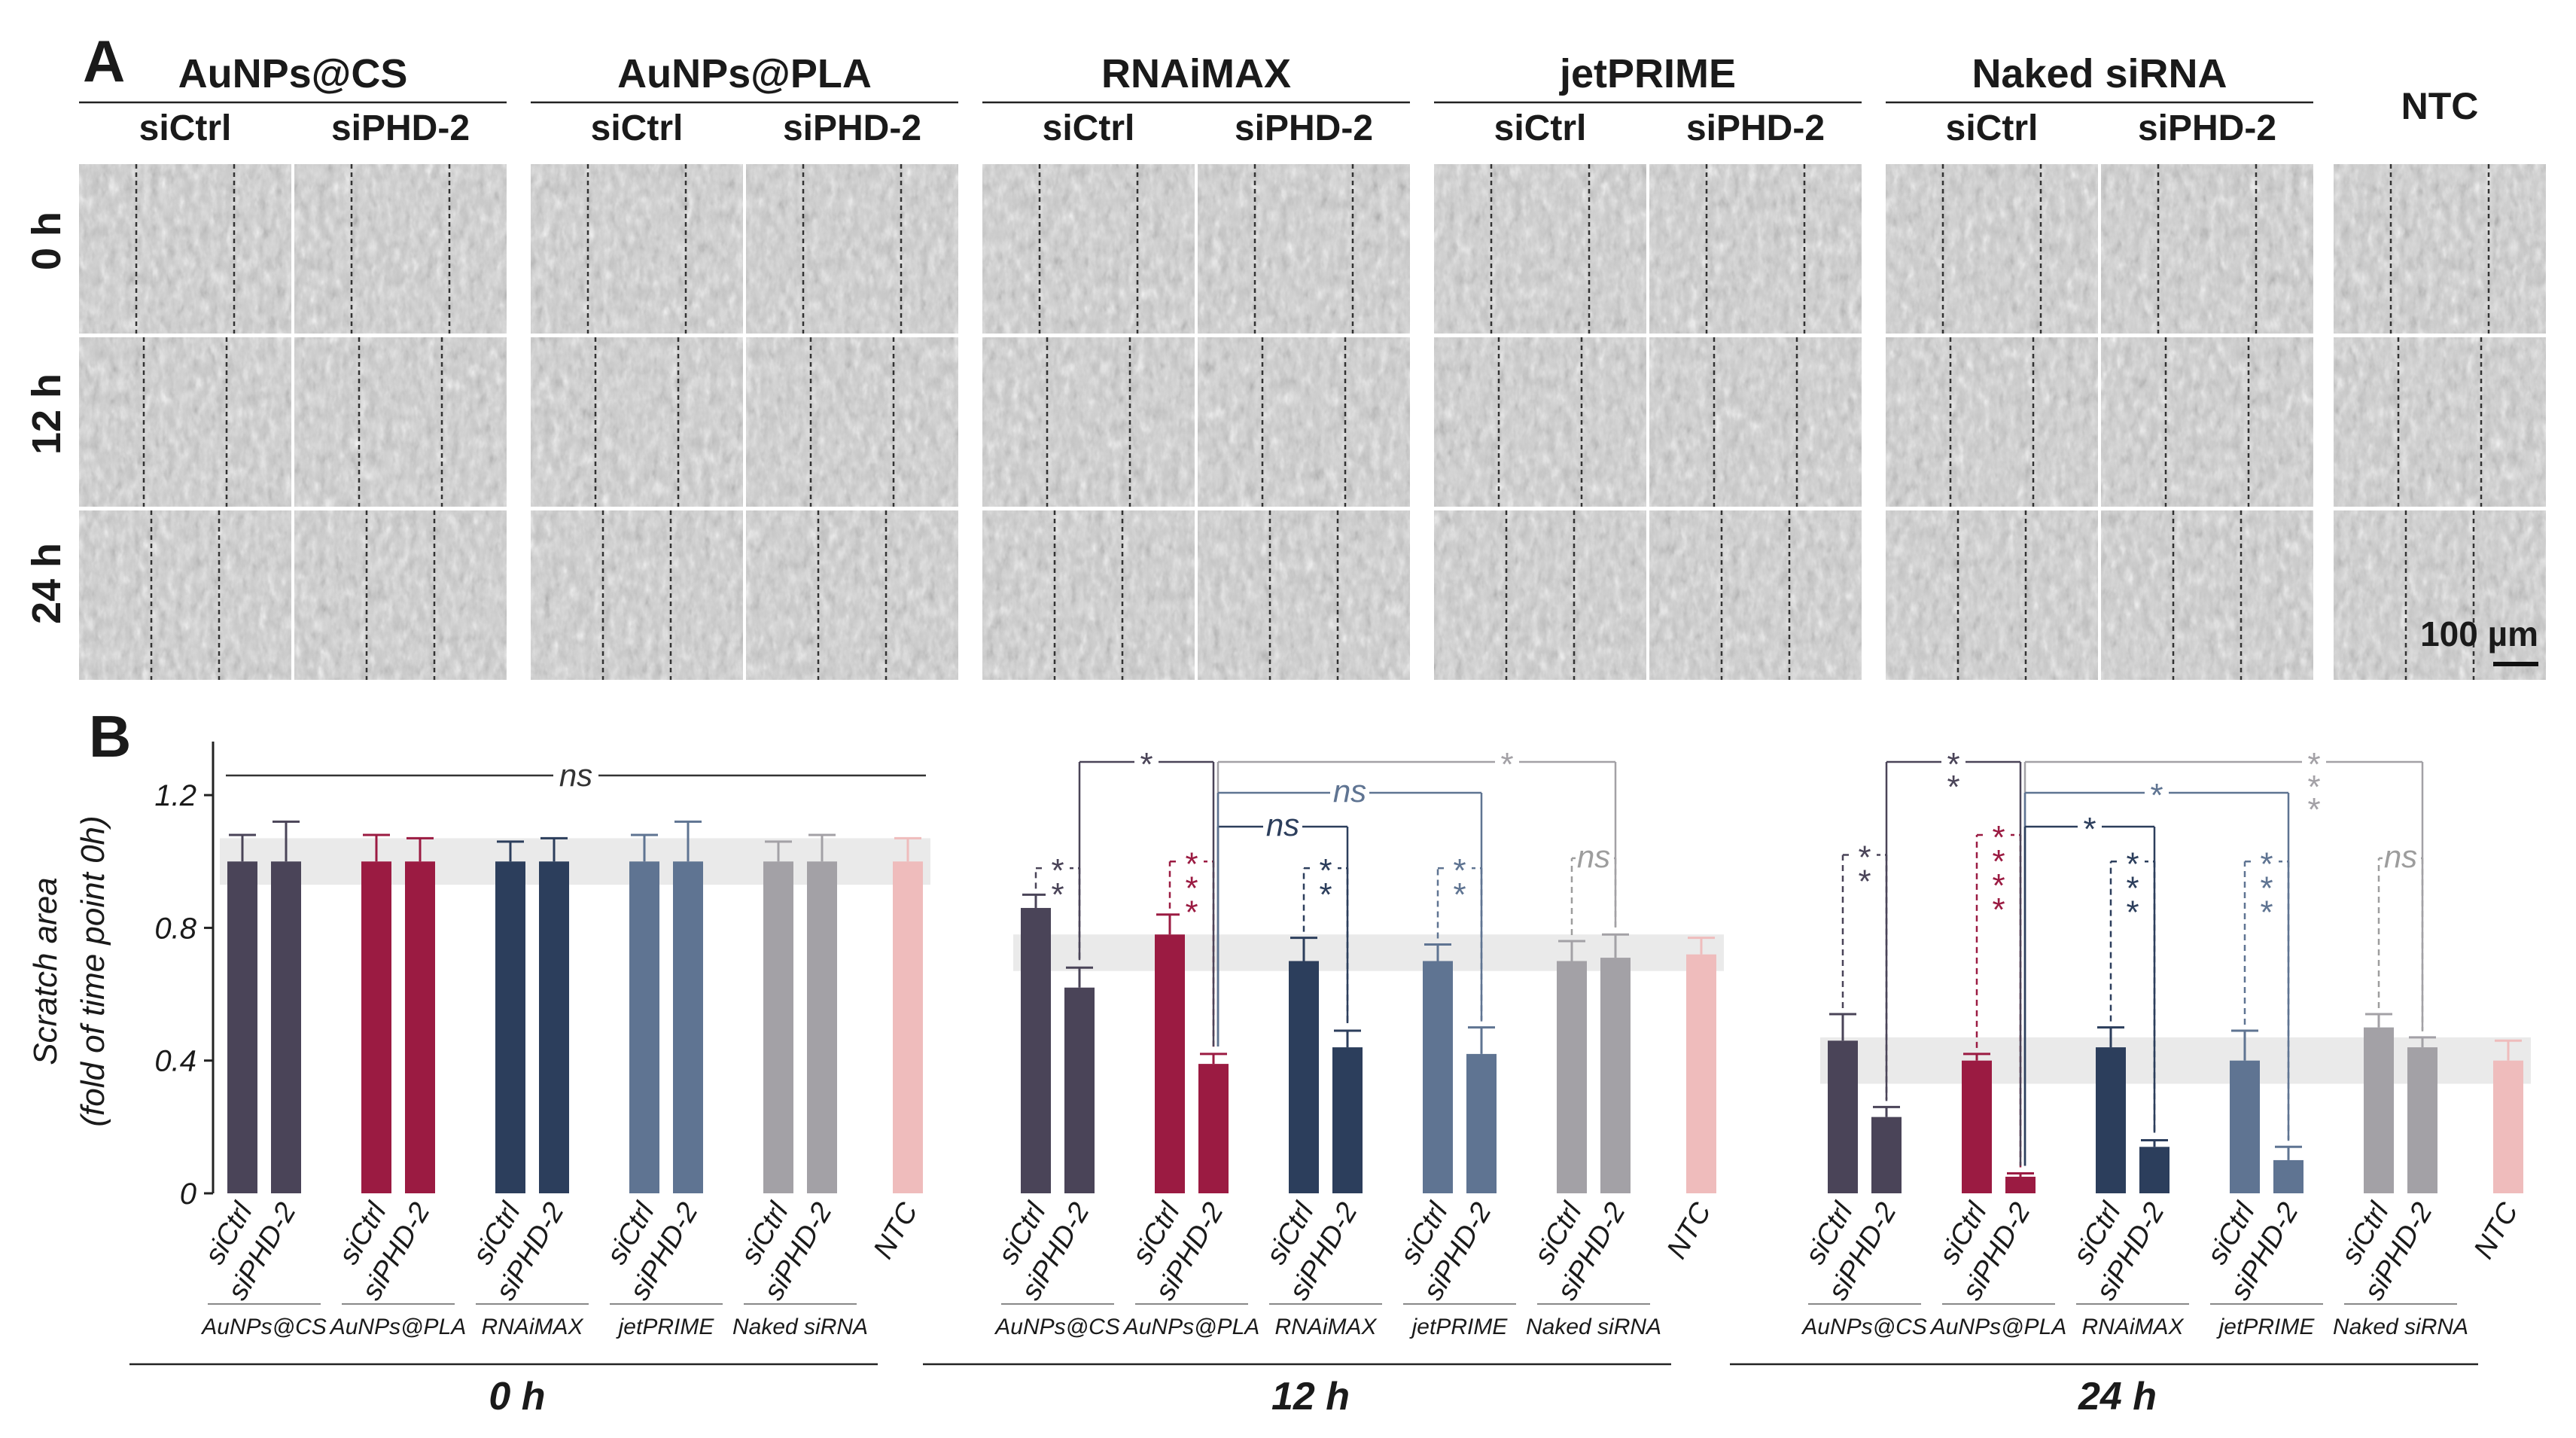  What do you see at coordinates (1326, 1327) in the screenshot?
I see `group-label: RNAiMAX` at bounding box center [1326, 1327].